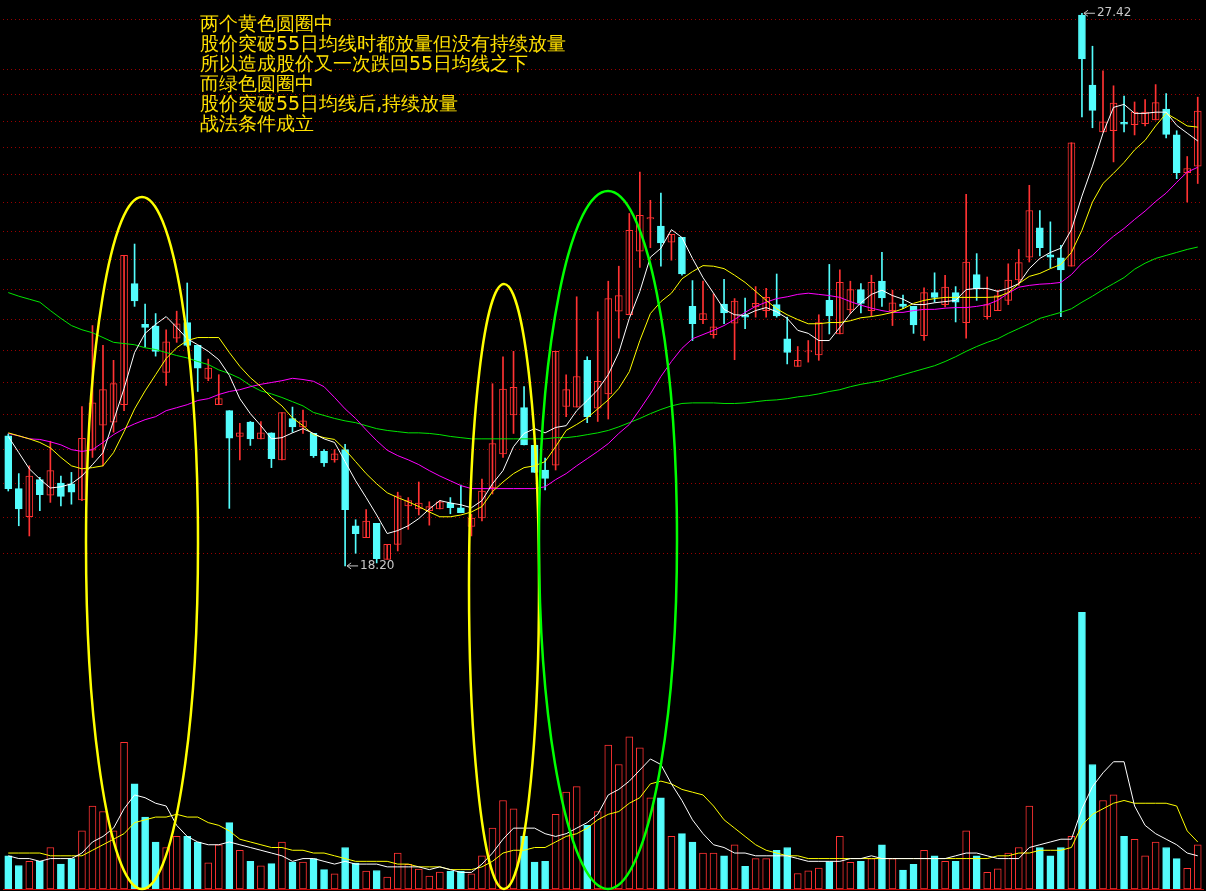 The height and width of the screenshot is (891, 1206). What do you see at coordinates (1114, 12) in the screenshot?
I see `annotation: 27.42` at bounding box center [1114, 12].